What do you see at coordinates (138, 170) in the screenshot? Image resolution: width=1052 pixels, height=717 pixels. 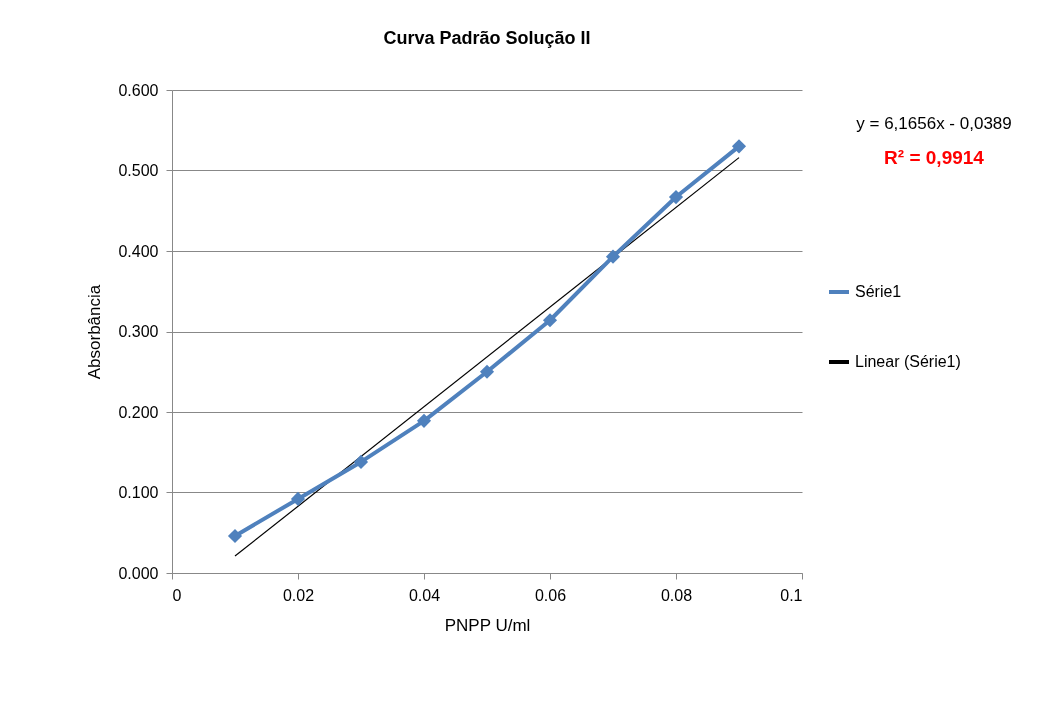 I see `y-tick-label: 0.500` at bounding box center [138, 170].